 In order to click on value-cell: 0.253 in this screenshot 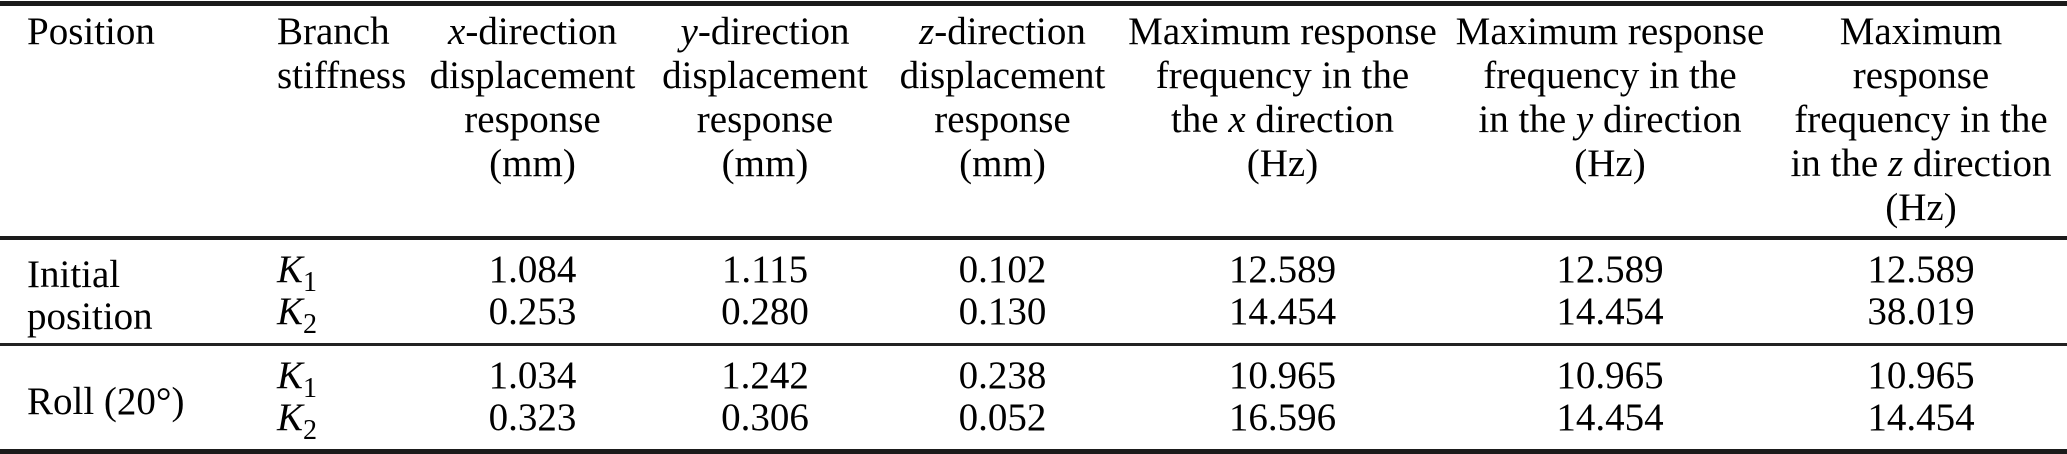, I will do `click(532, 311)`.